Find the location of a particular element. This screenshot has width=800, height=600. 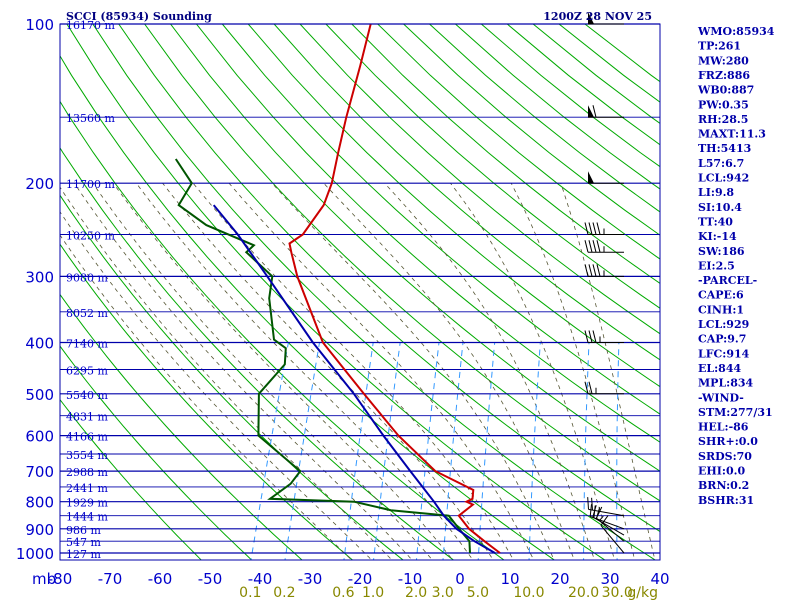

height-label: 4831 m is located at coordinates (87, 417).